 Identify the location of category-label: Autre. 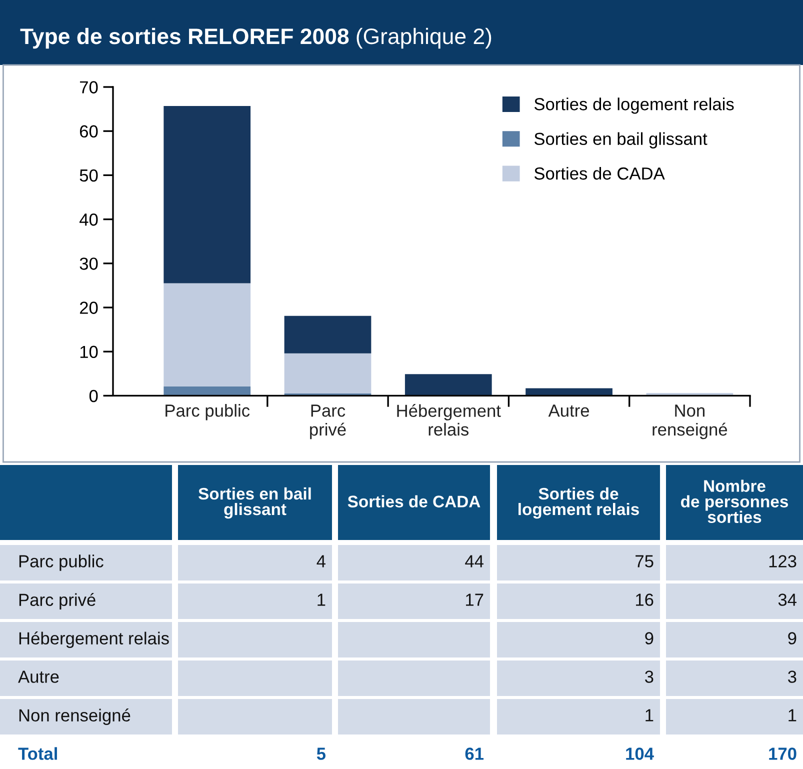
(38, 676).